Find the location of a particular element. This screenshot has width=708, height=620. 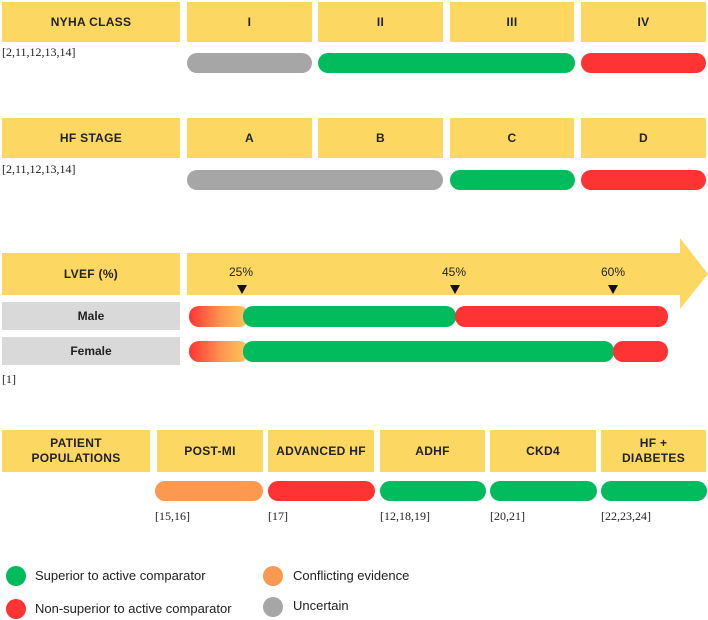

stage-bar-uncertain is located at coordinates (315, 180).